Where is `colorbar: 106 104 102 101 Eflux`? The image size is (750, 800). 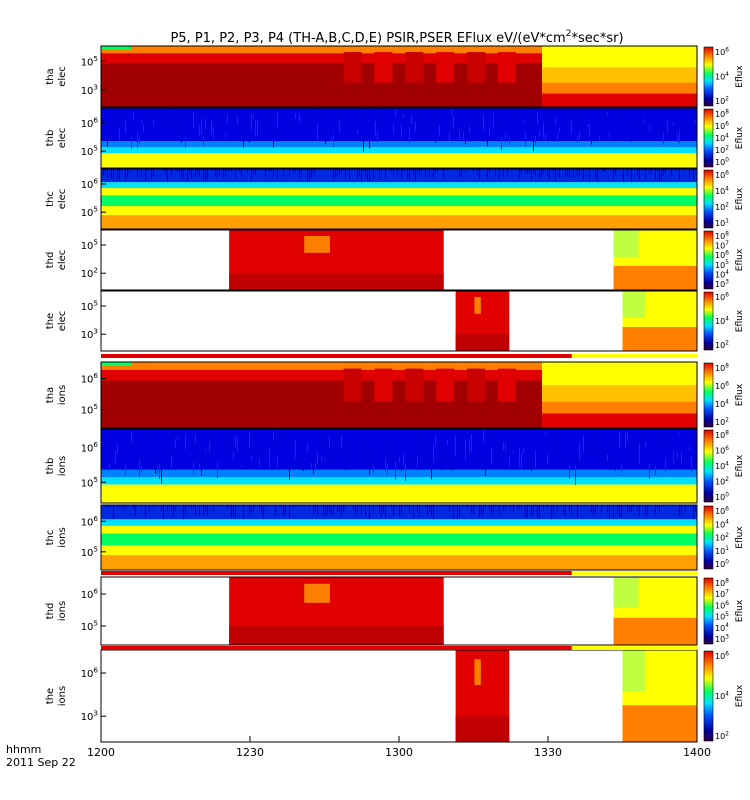 colorbar: 106 104 102 101 Eflux is located at coordinates (724, 199).